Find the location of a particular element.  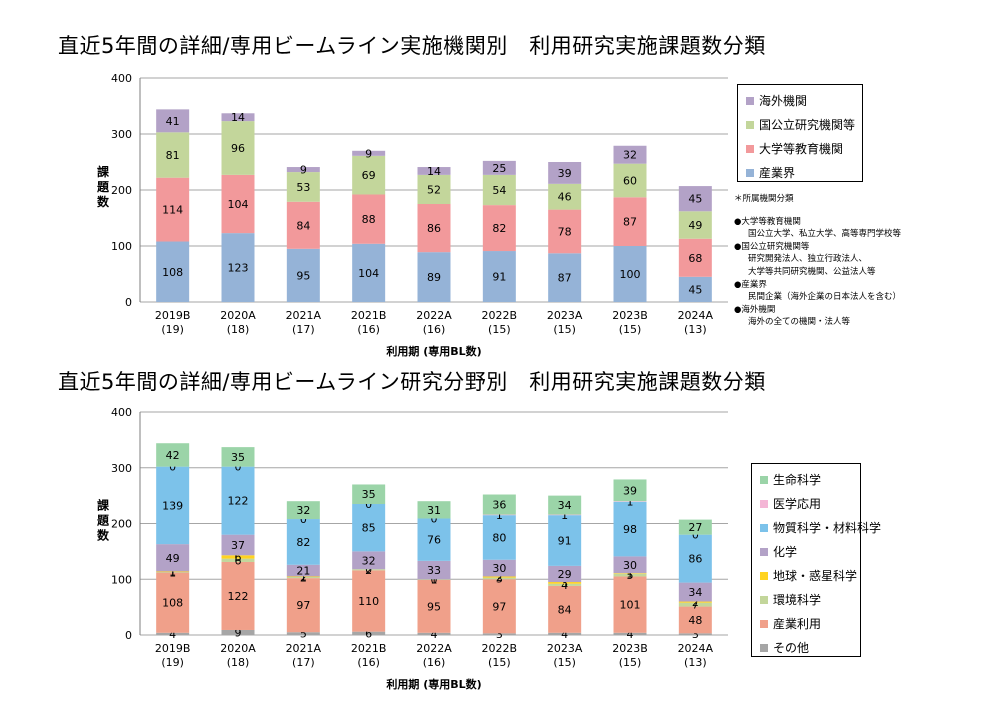

legend-label: 産業利用 is located at coordinates (797, 624).